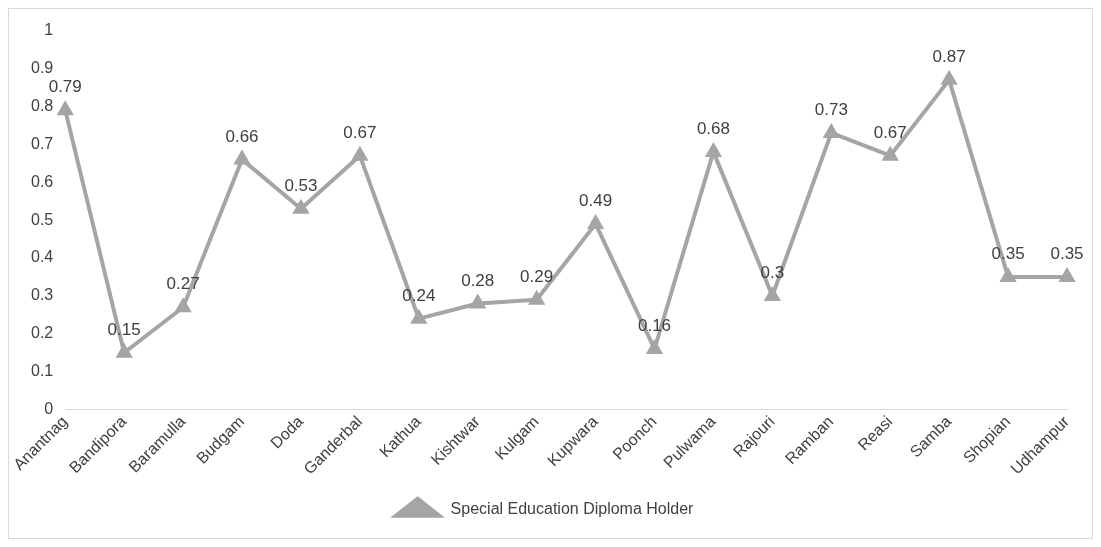 The width and height of the screenshot is (1101, 547). I want to click on data-label: 0.16, so click(654, 326).